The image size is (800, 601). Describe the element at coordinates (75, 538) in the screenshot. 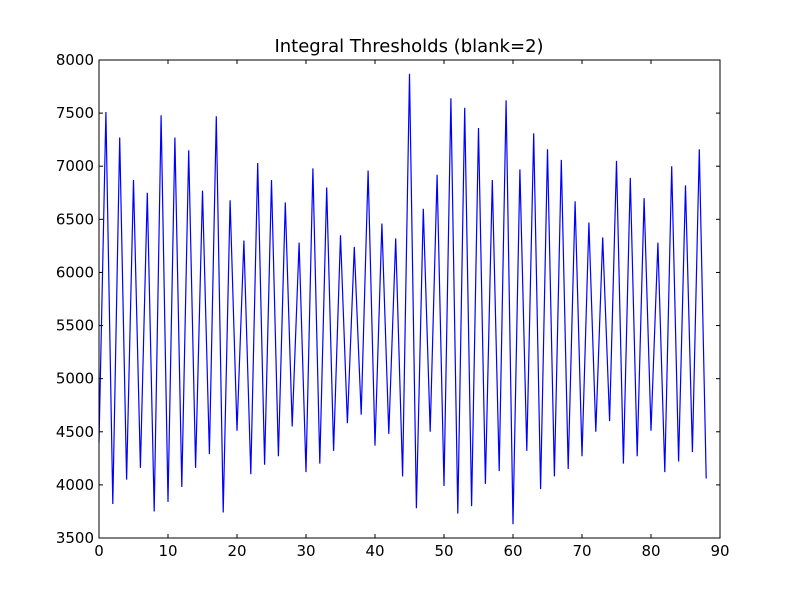

I see `y-tick-label: 3500` at that location.